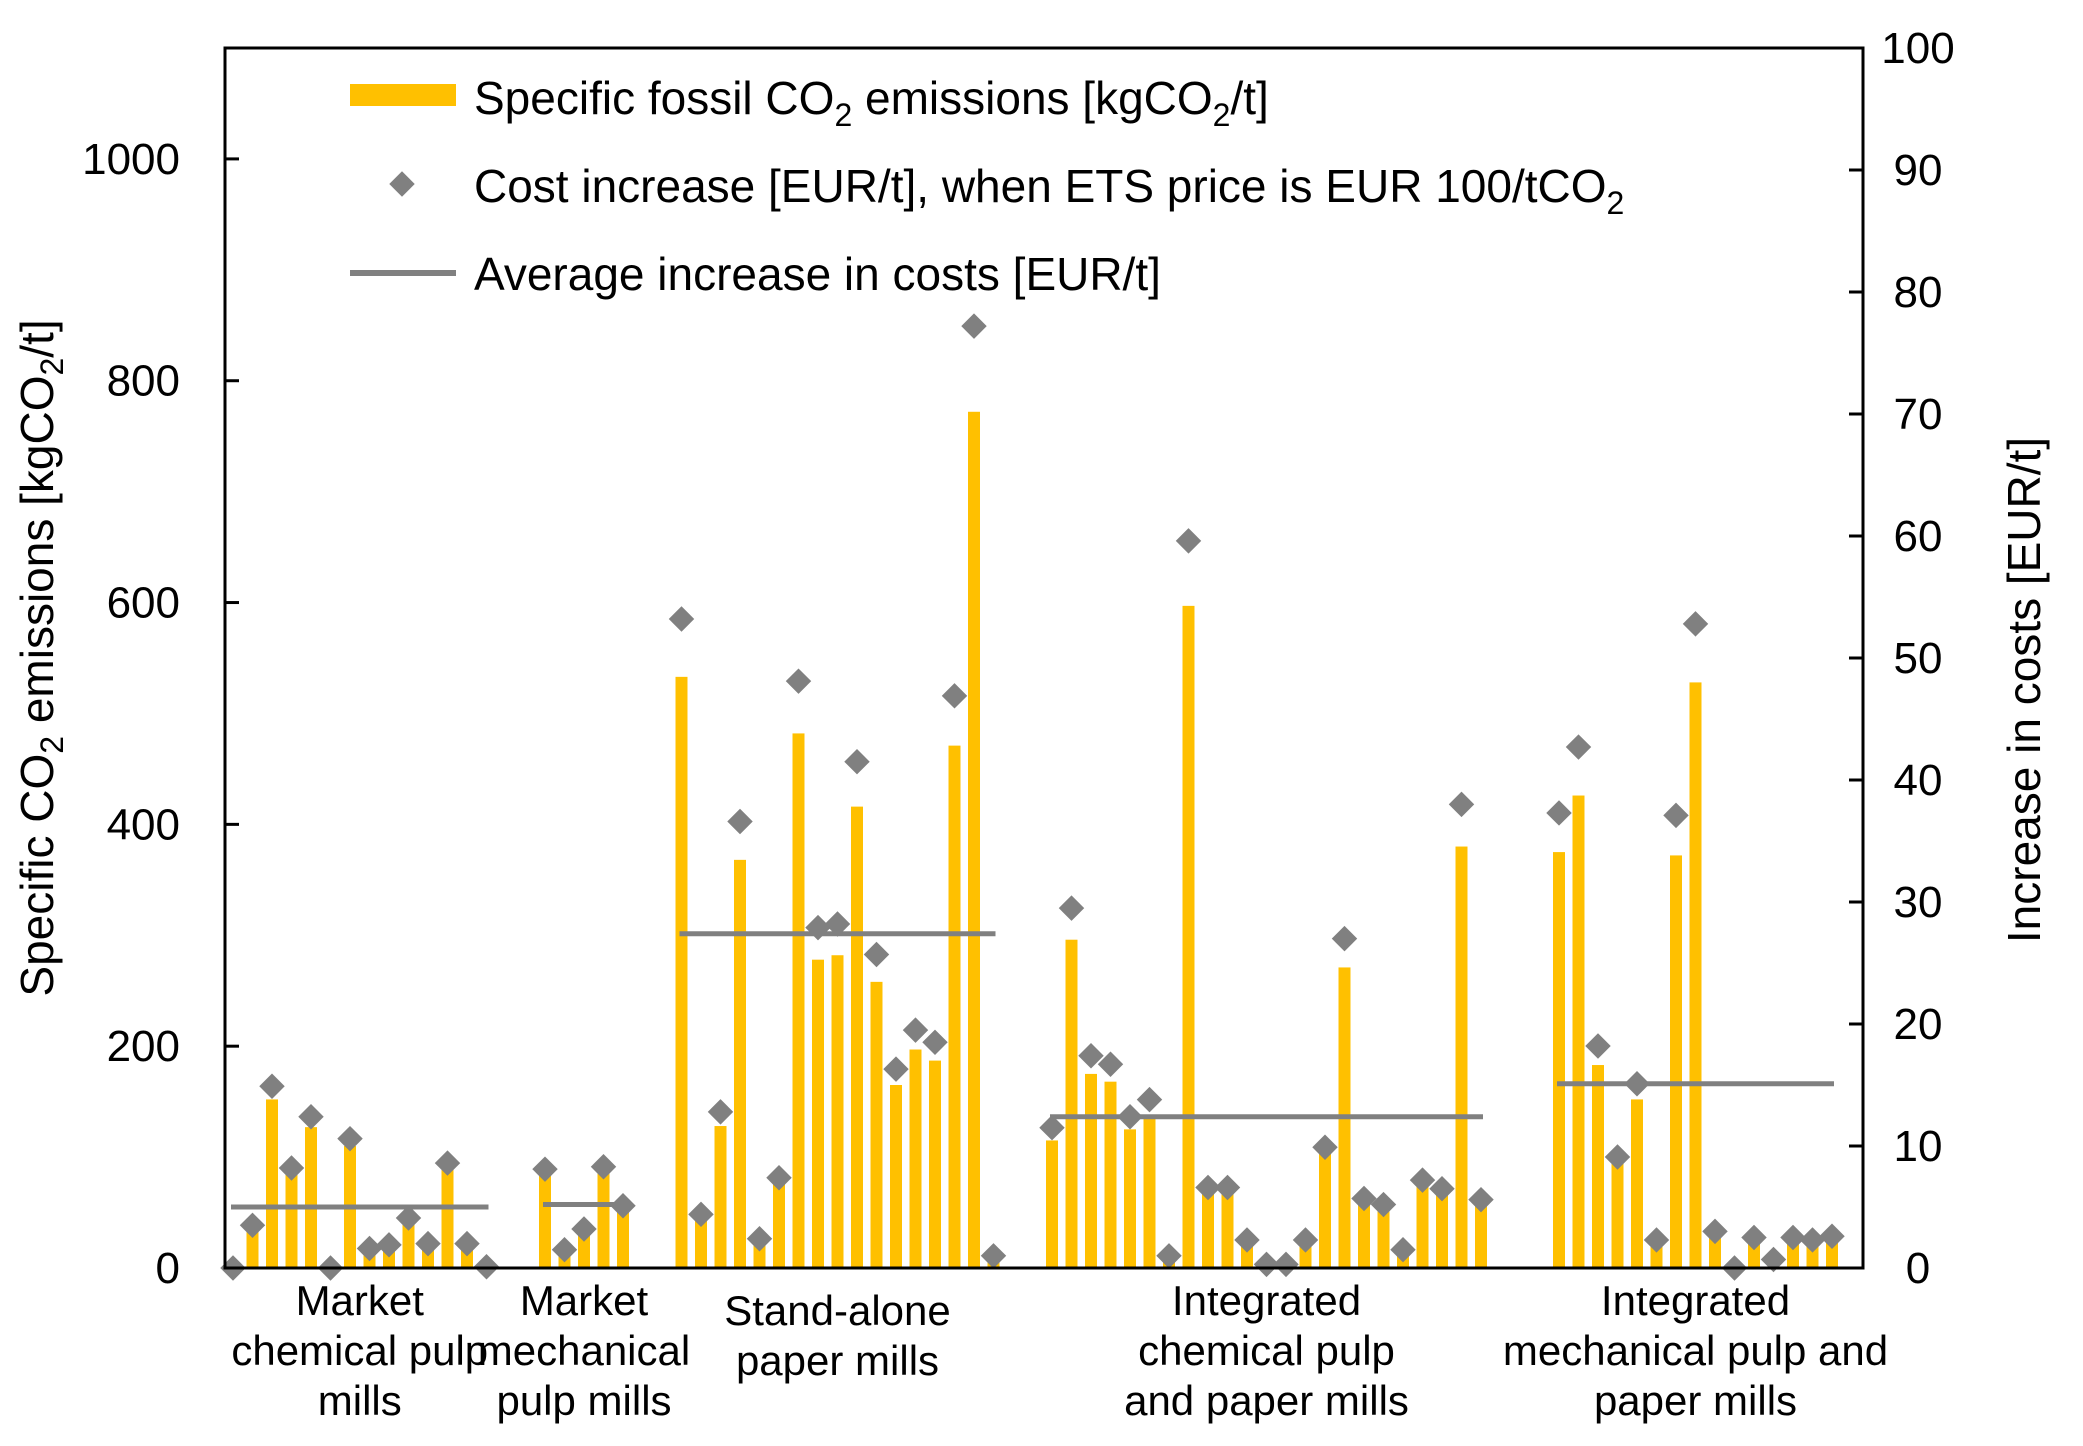  What do you see at coordinates (1266, 1350) in the screenshot?
I see `group-label: Integrated chemical pulp and paper mills` at bounding box center [1266, 1350].